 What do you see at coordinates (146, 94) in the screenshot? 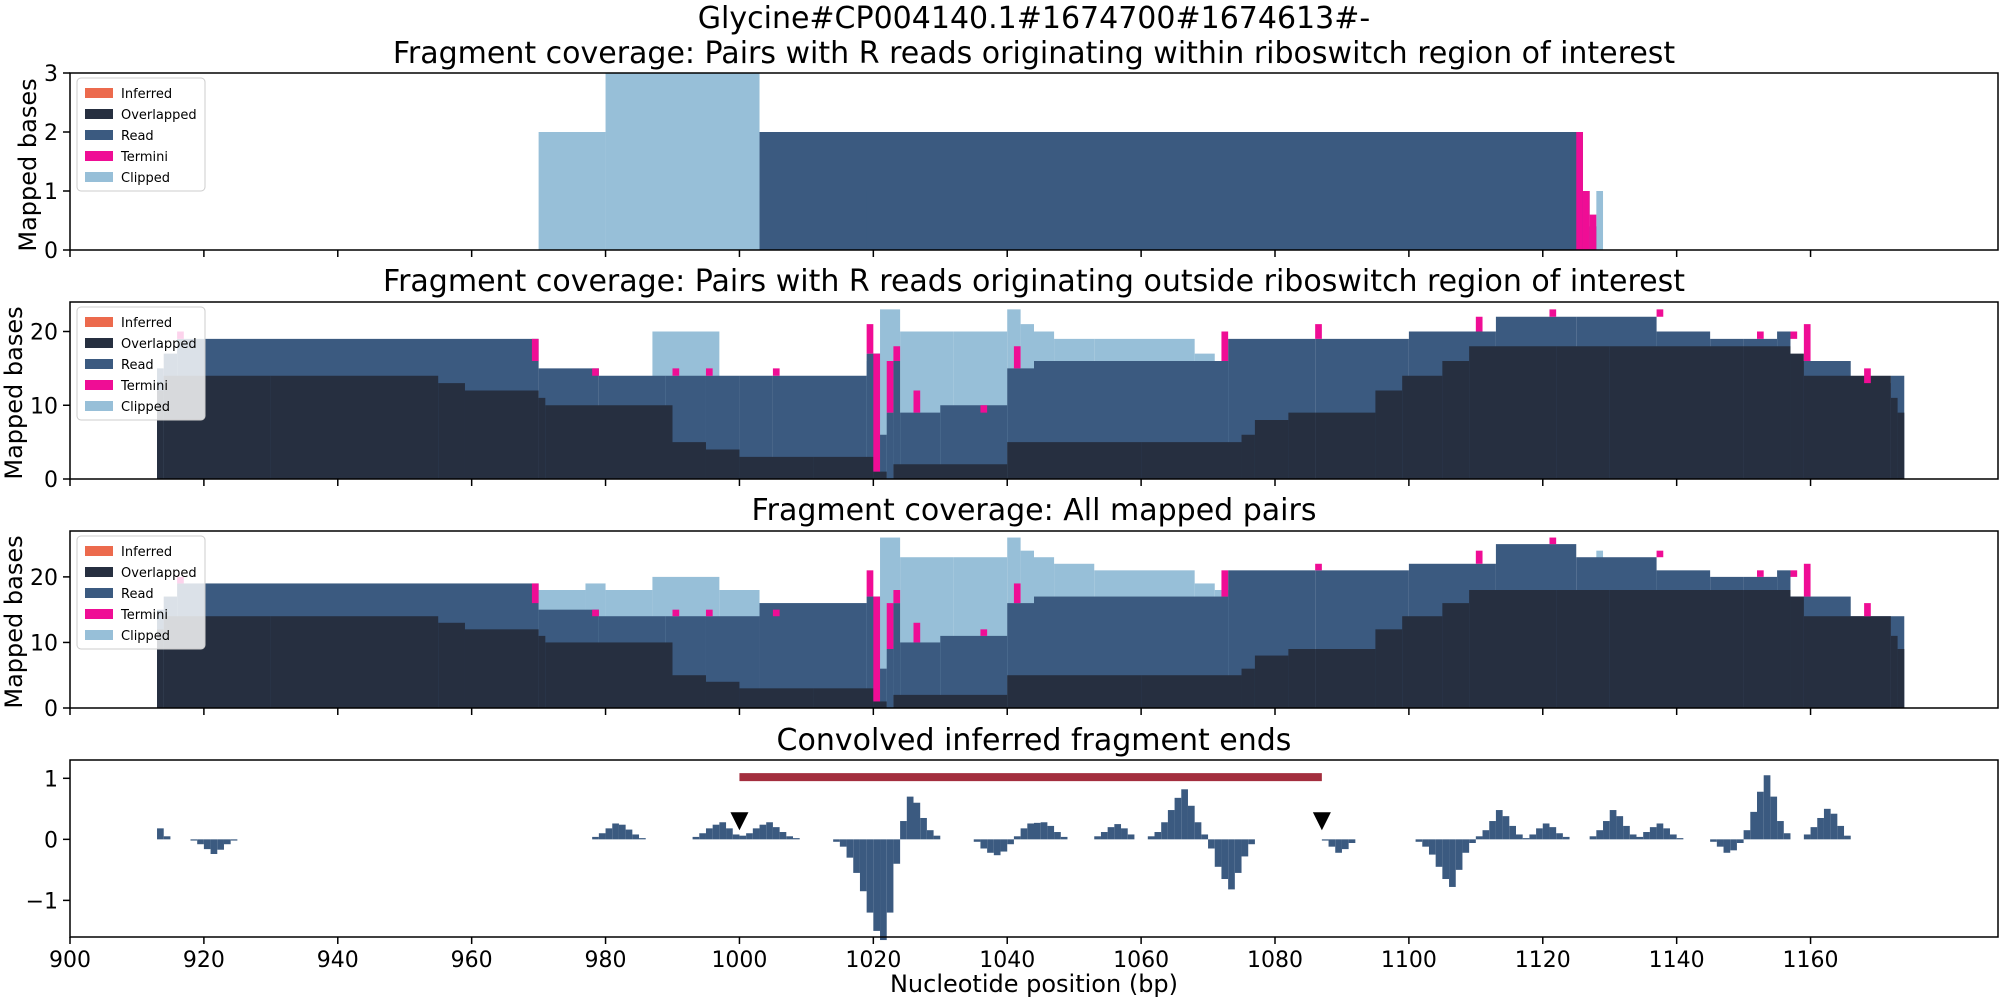
I see `legend-label-inferred: Inferred` at bounding box center [146, 94].